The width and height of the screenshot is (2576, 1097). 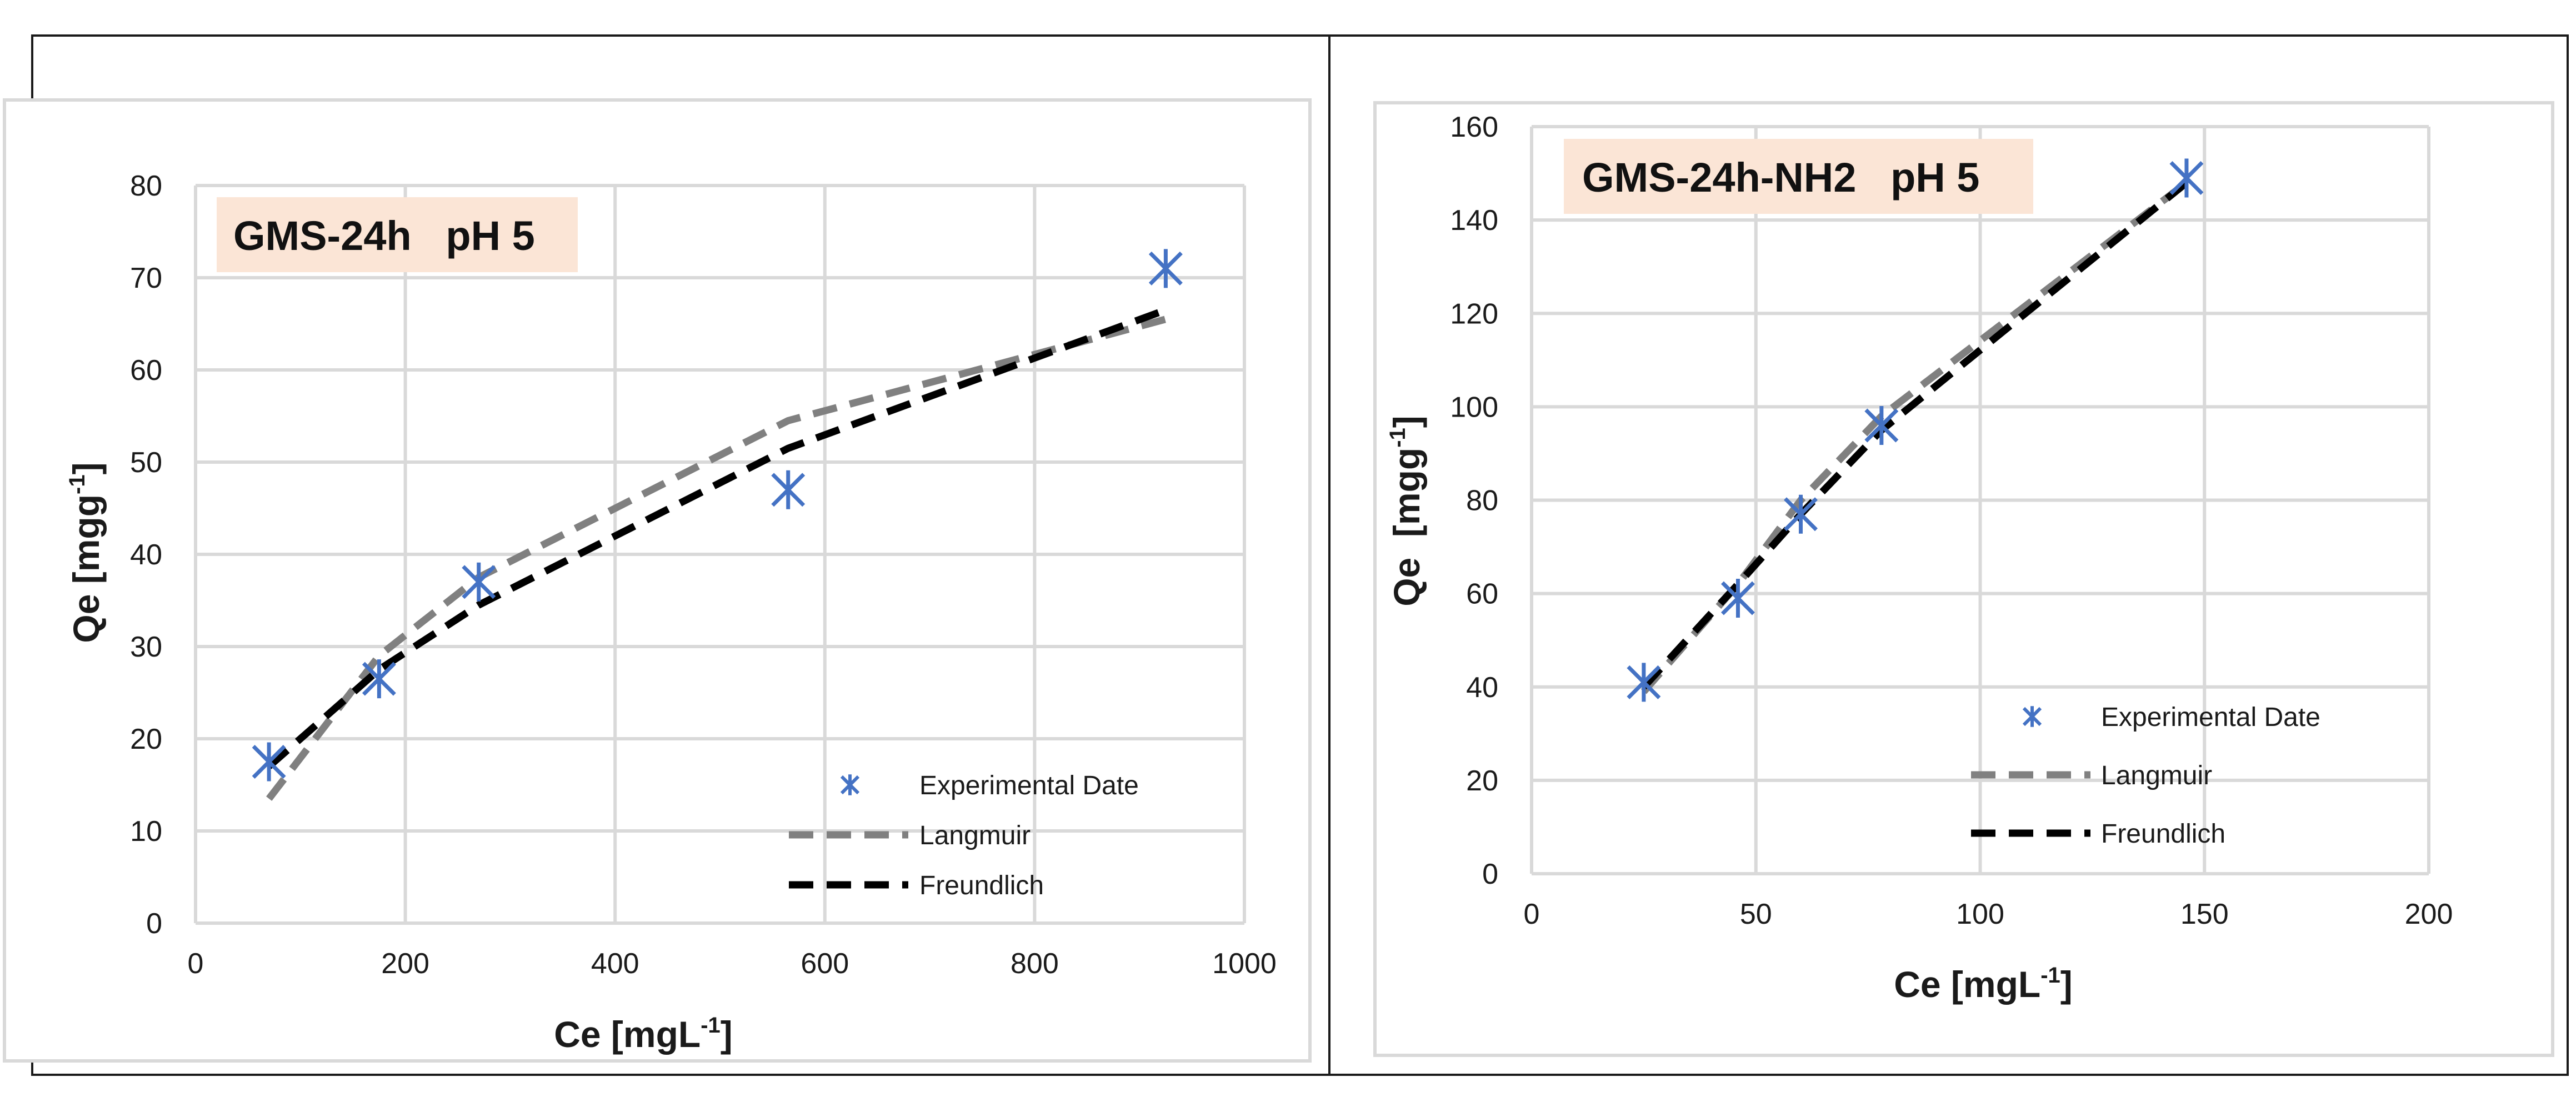 What do you see at coordinates (1244, 964) in the screenshot?
I see `x-tick-label: 1000` at bounding box center [1244, 964].